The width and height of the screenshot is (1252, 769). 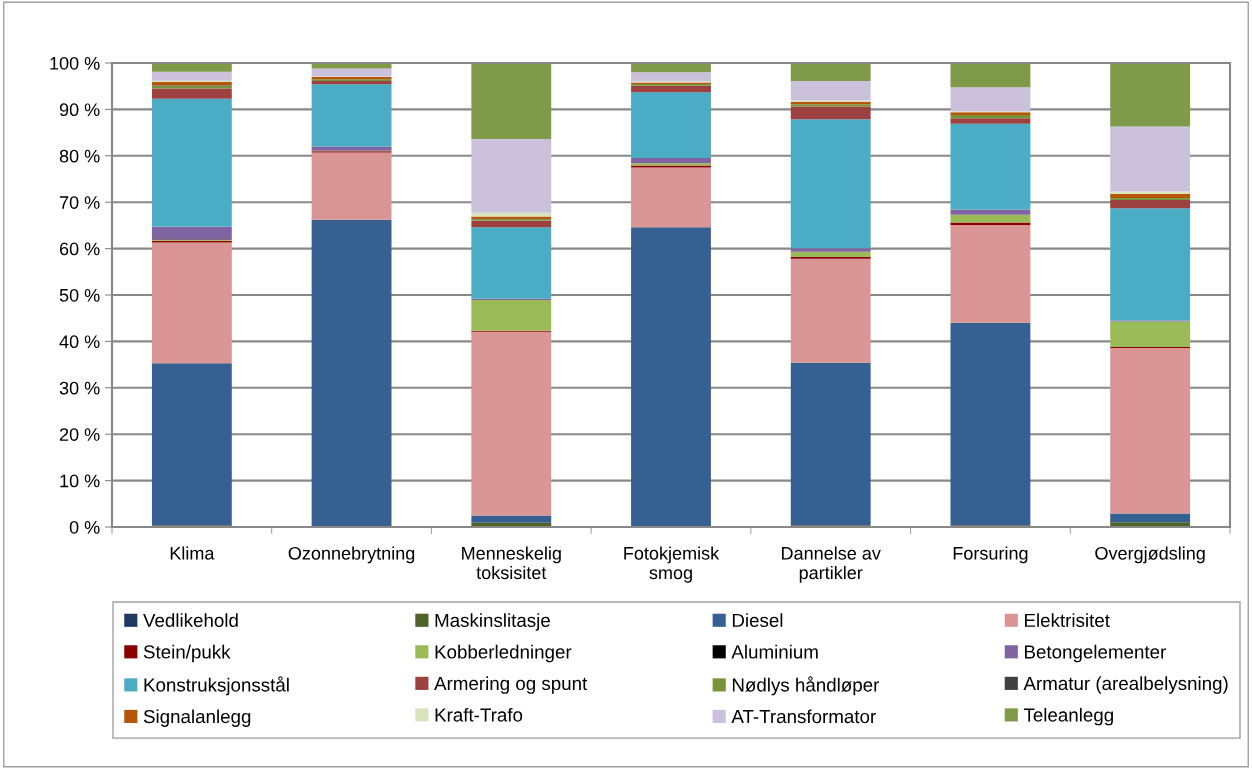 I want to click on legend-label: Stein/pukk, so click(x=187, y=653).